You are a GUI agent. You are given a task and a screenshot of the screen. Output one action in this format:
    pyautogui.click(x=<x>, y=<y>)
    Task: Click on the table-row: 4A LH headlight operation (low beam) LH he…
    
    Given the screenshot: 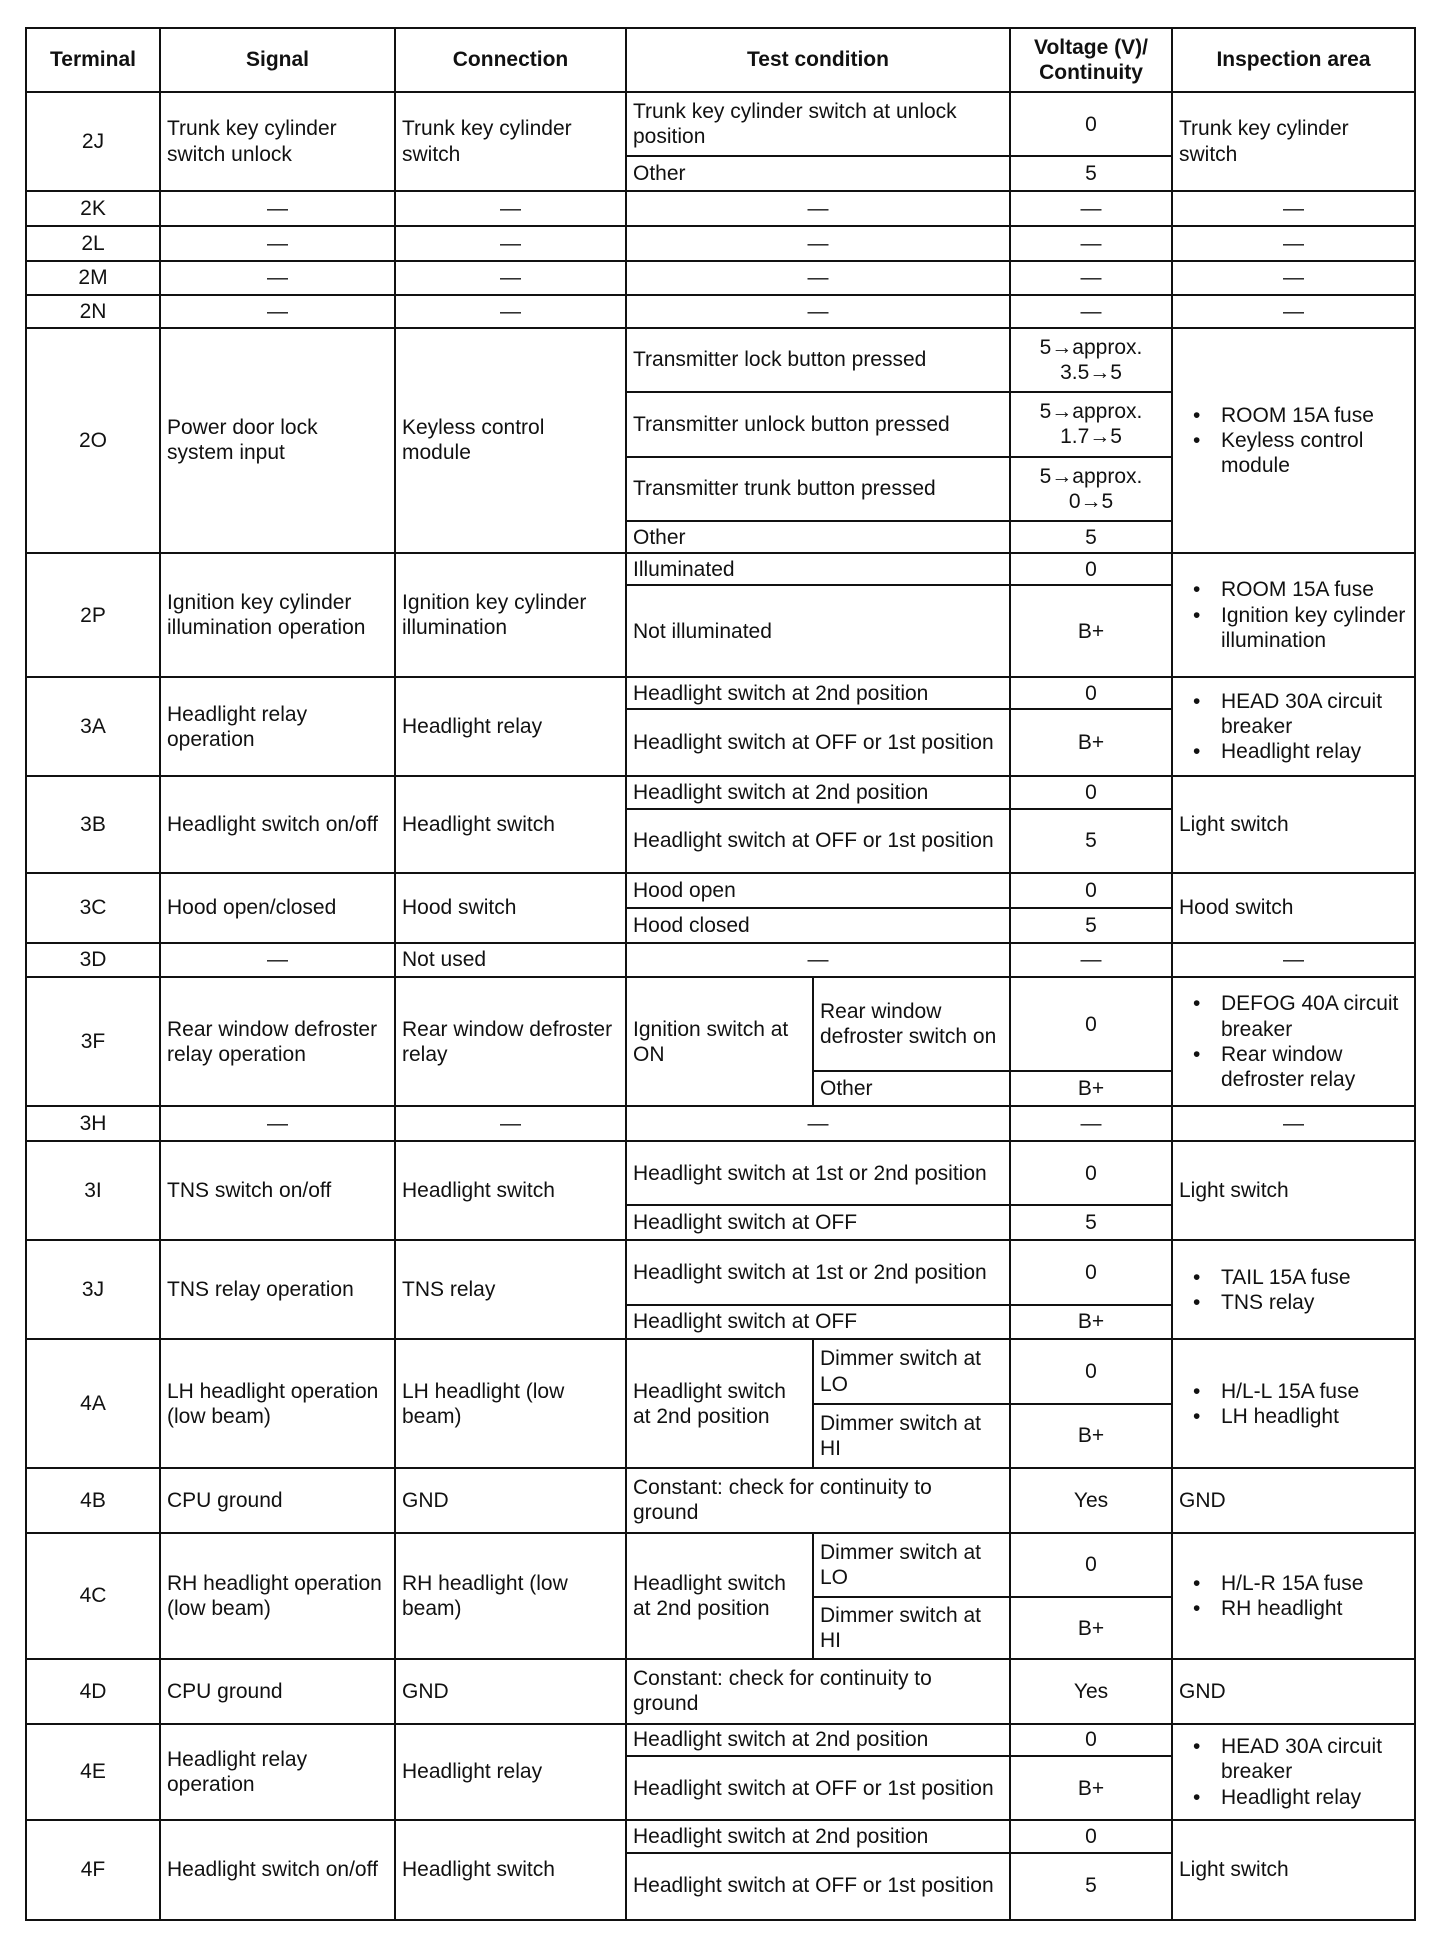 What is the action you would take?
    pyautogui.click(x=720, y=1404)
    